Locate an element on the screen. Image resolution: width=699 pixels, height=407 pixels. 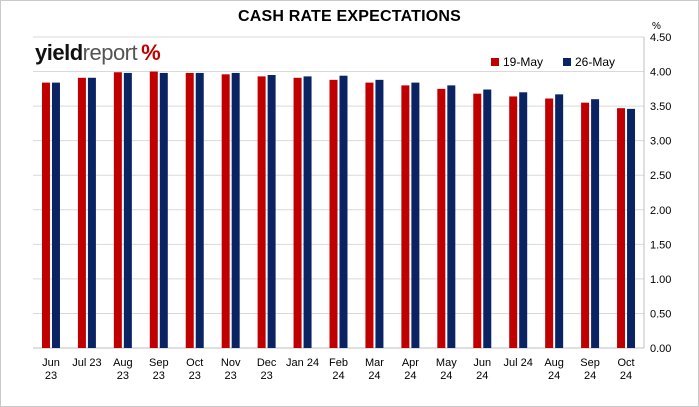
y-tick-label: 3.00 is located at coordinates (660, 142).